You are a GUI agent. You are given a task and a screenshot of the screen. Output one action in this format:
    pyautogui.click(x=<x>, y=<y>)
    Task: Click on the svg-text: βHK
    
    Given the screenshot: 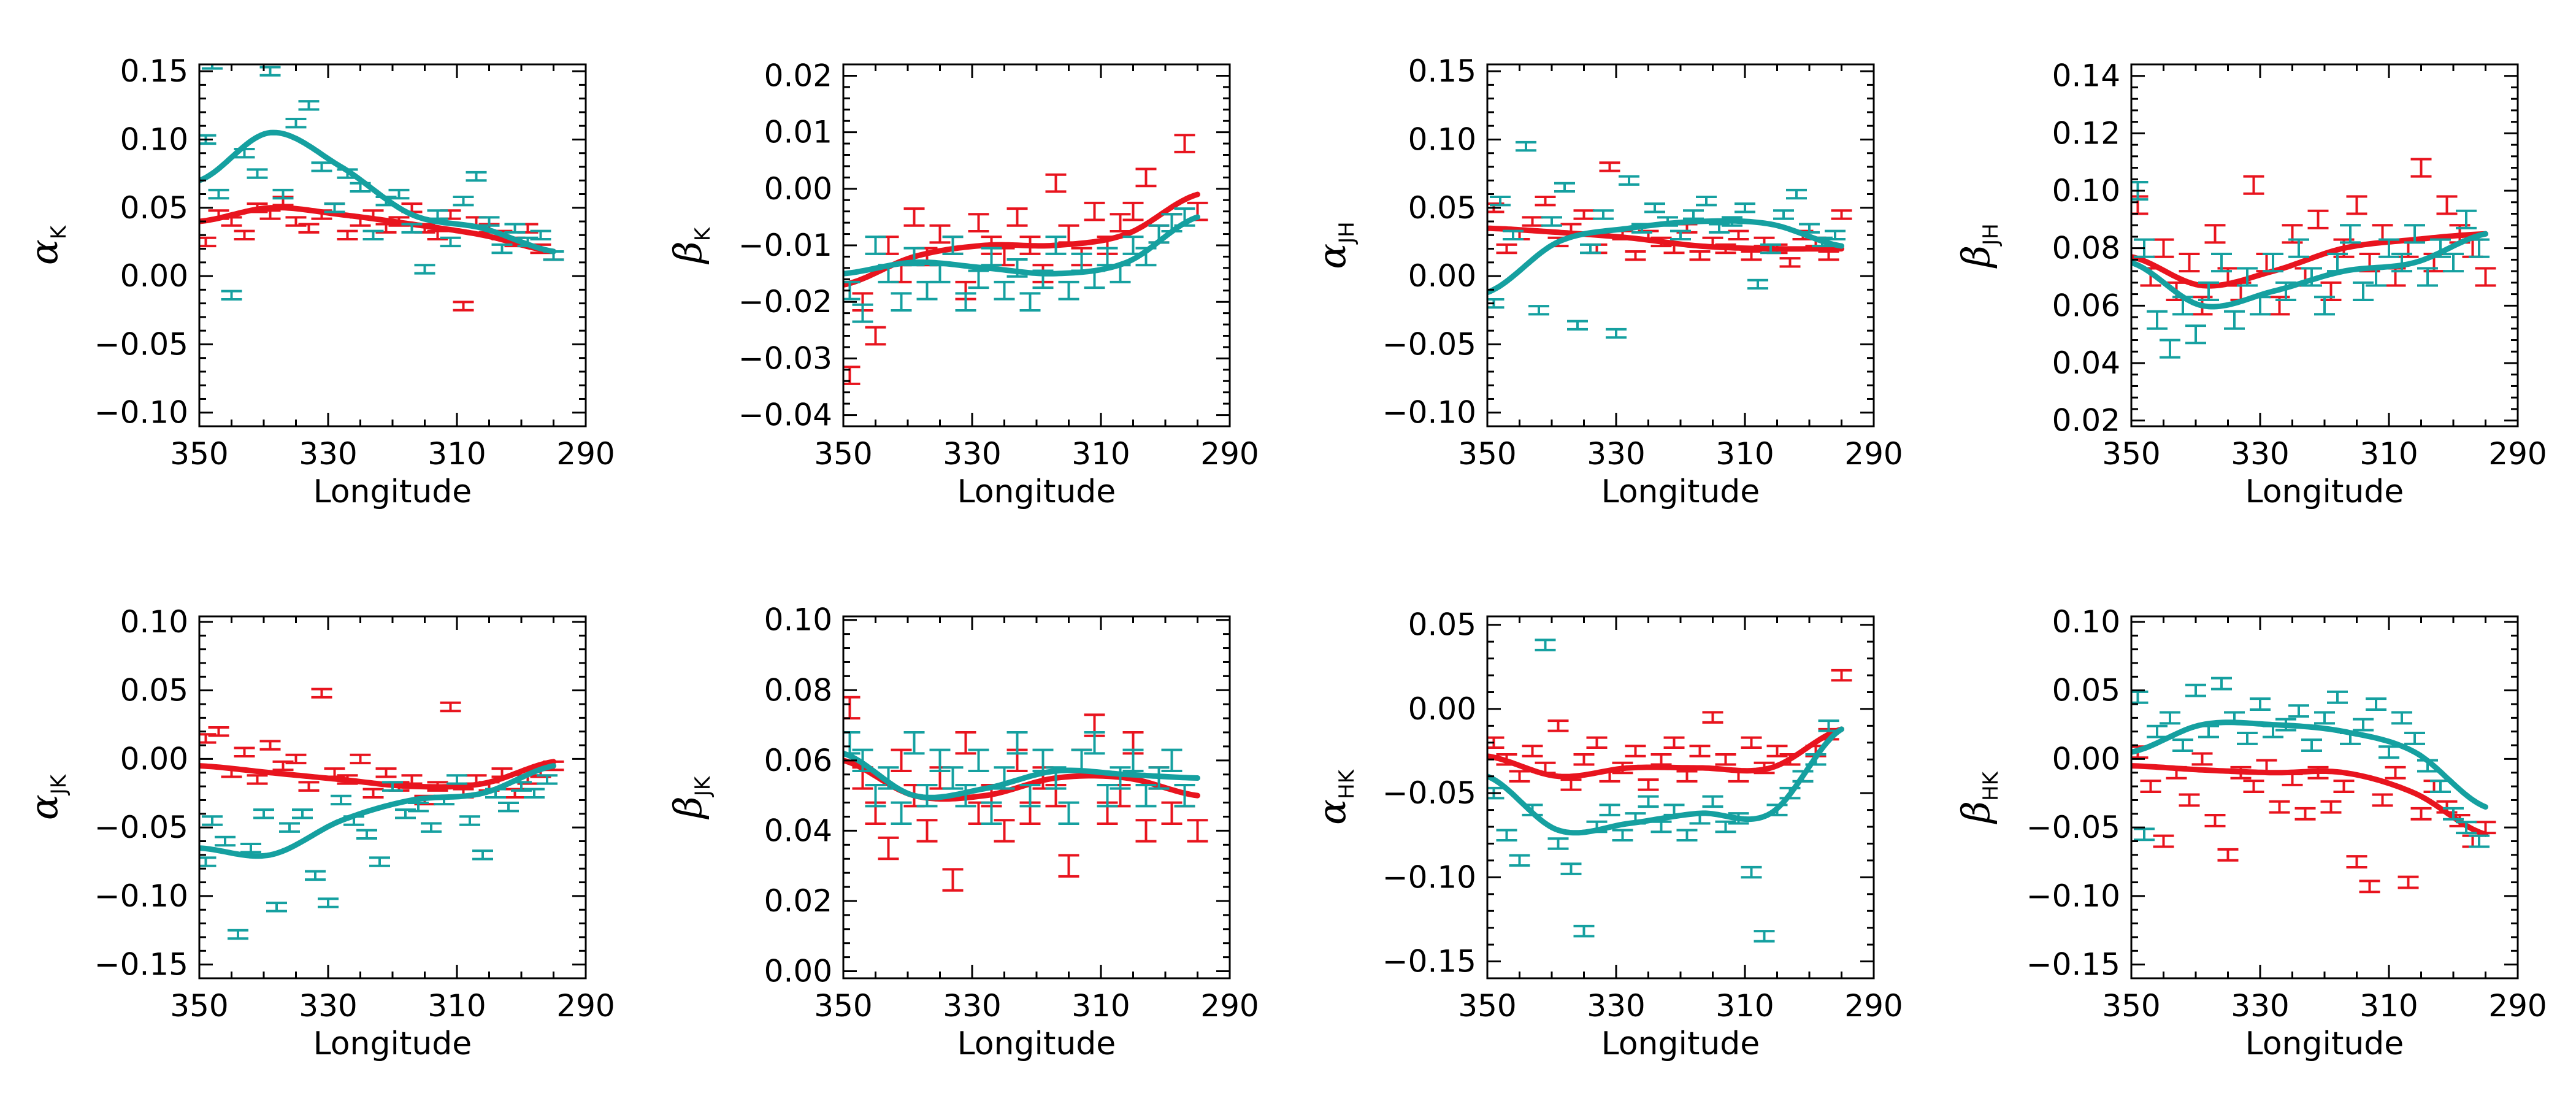 What is the action you would take?
    pyautogui.click(x=1978, y=797)
    